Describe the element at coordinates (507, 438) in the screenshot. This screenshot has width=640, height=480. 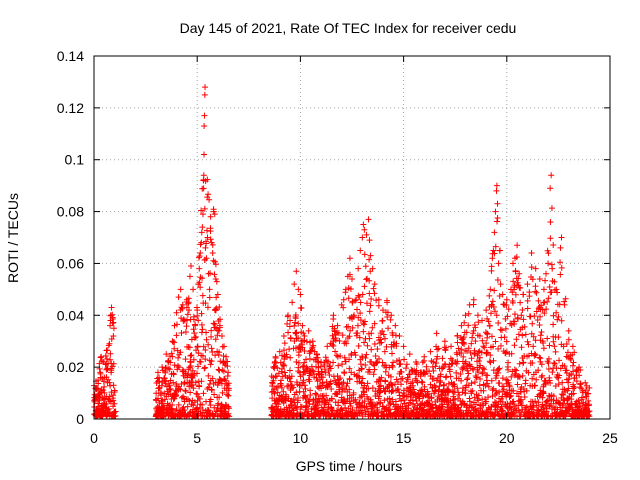
I see `x-tick-label: 20` at that location.